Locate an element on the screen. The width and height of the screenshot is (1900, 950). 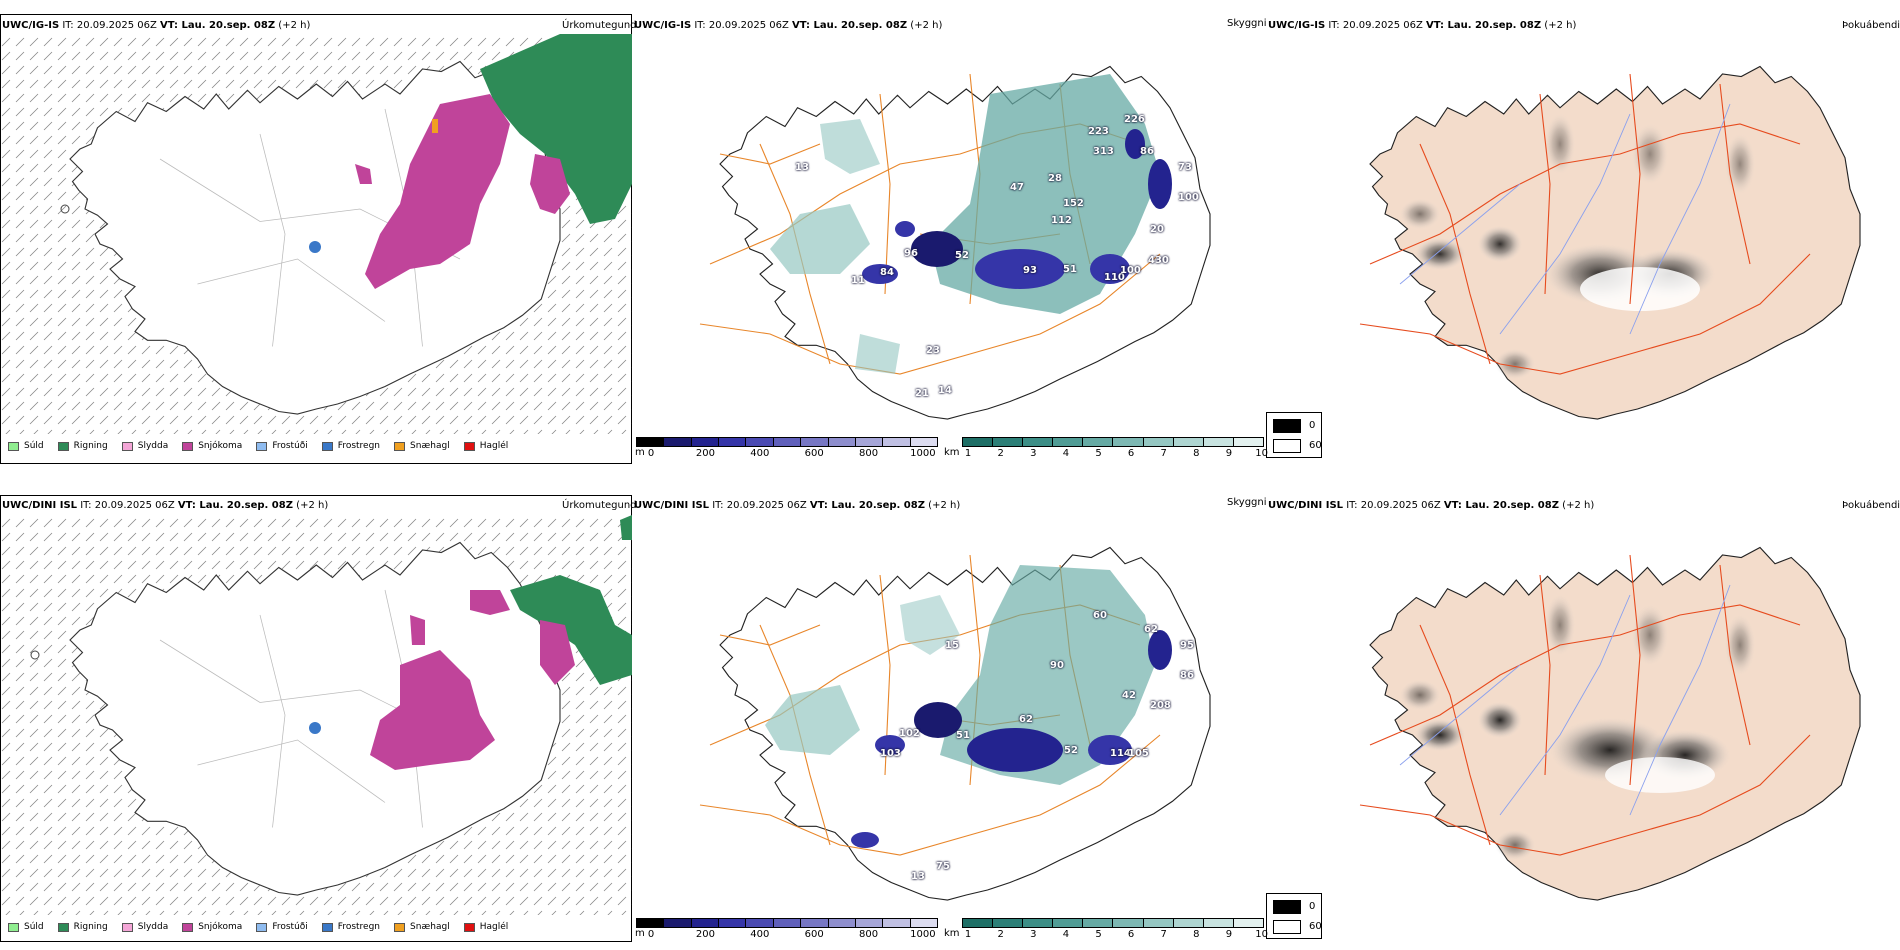
rain-area is located at coordinates (571, 630).